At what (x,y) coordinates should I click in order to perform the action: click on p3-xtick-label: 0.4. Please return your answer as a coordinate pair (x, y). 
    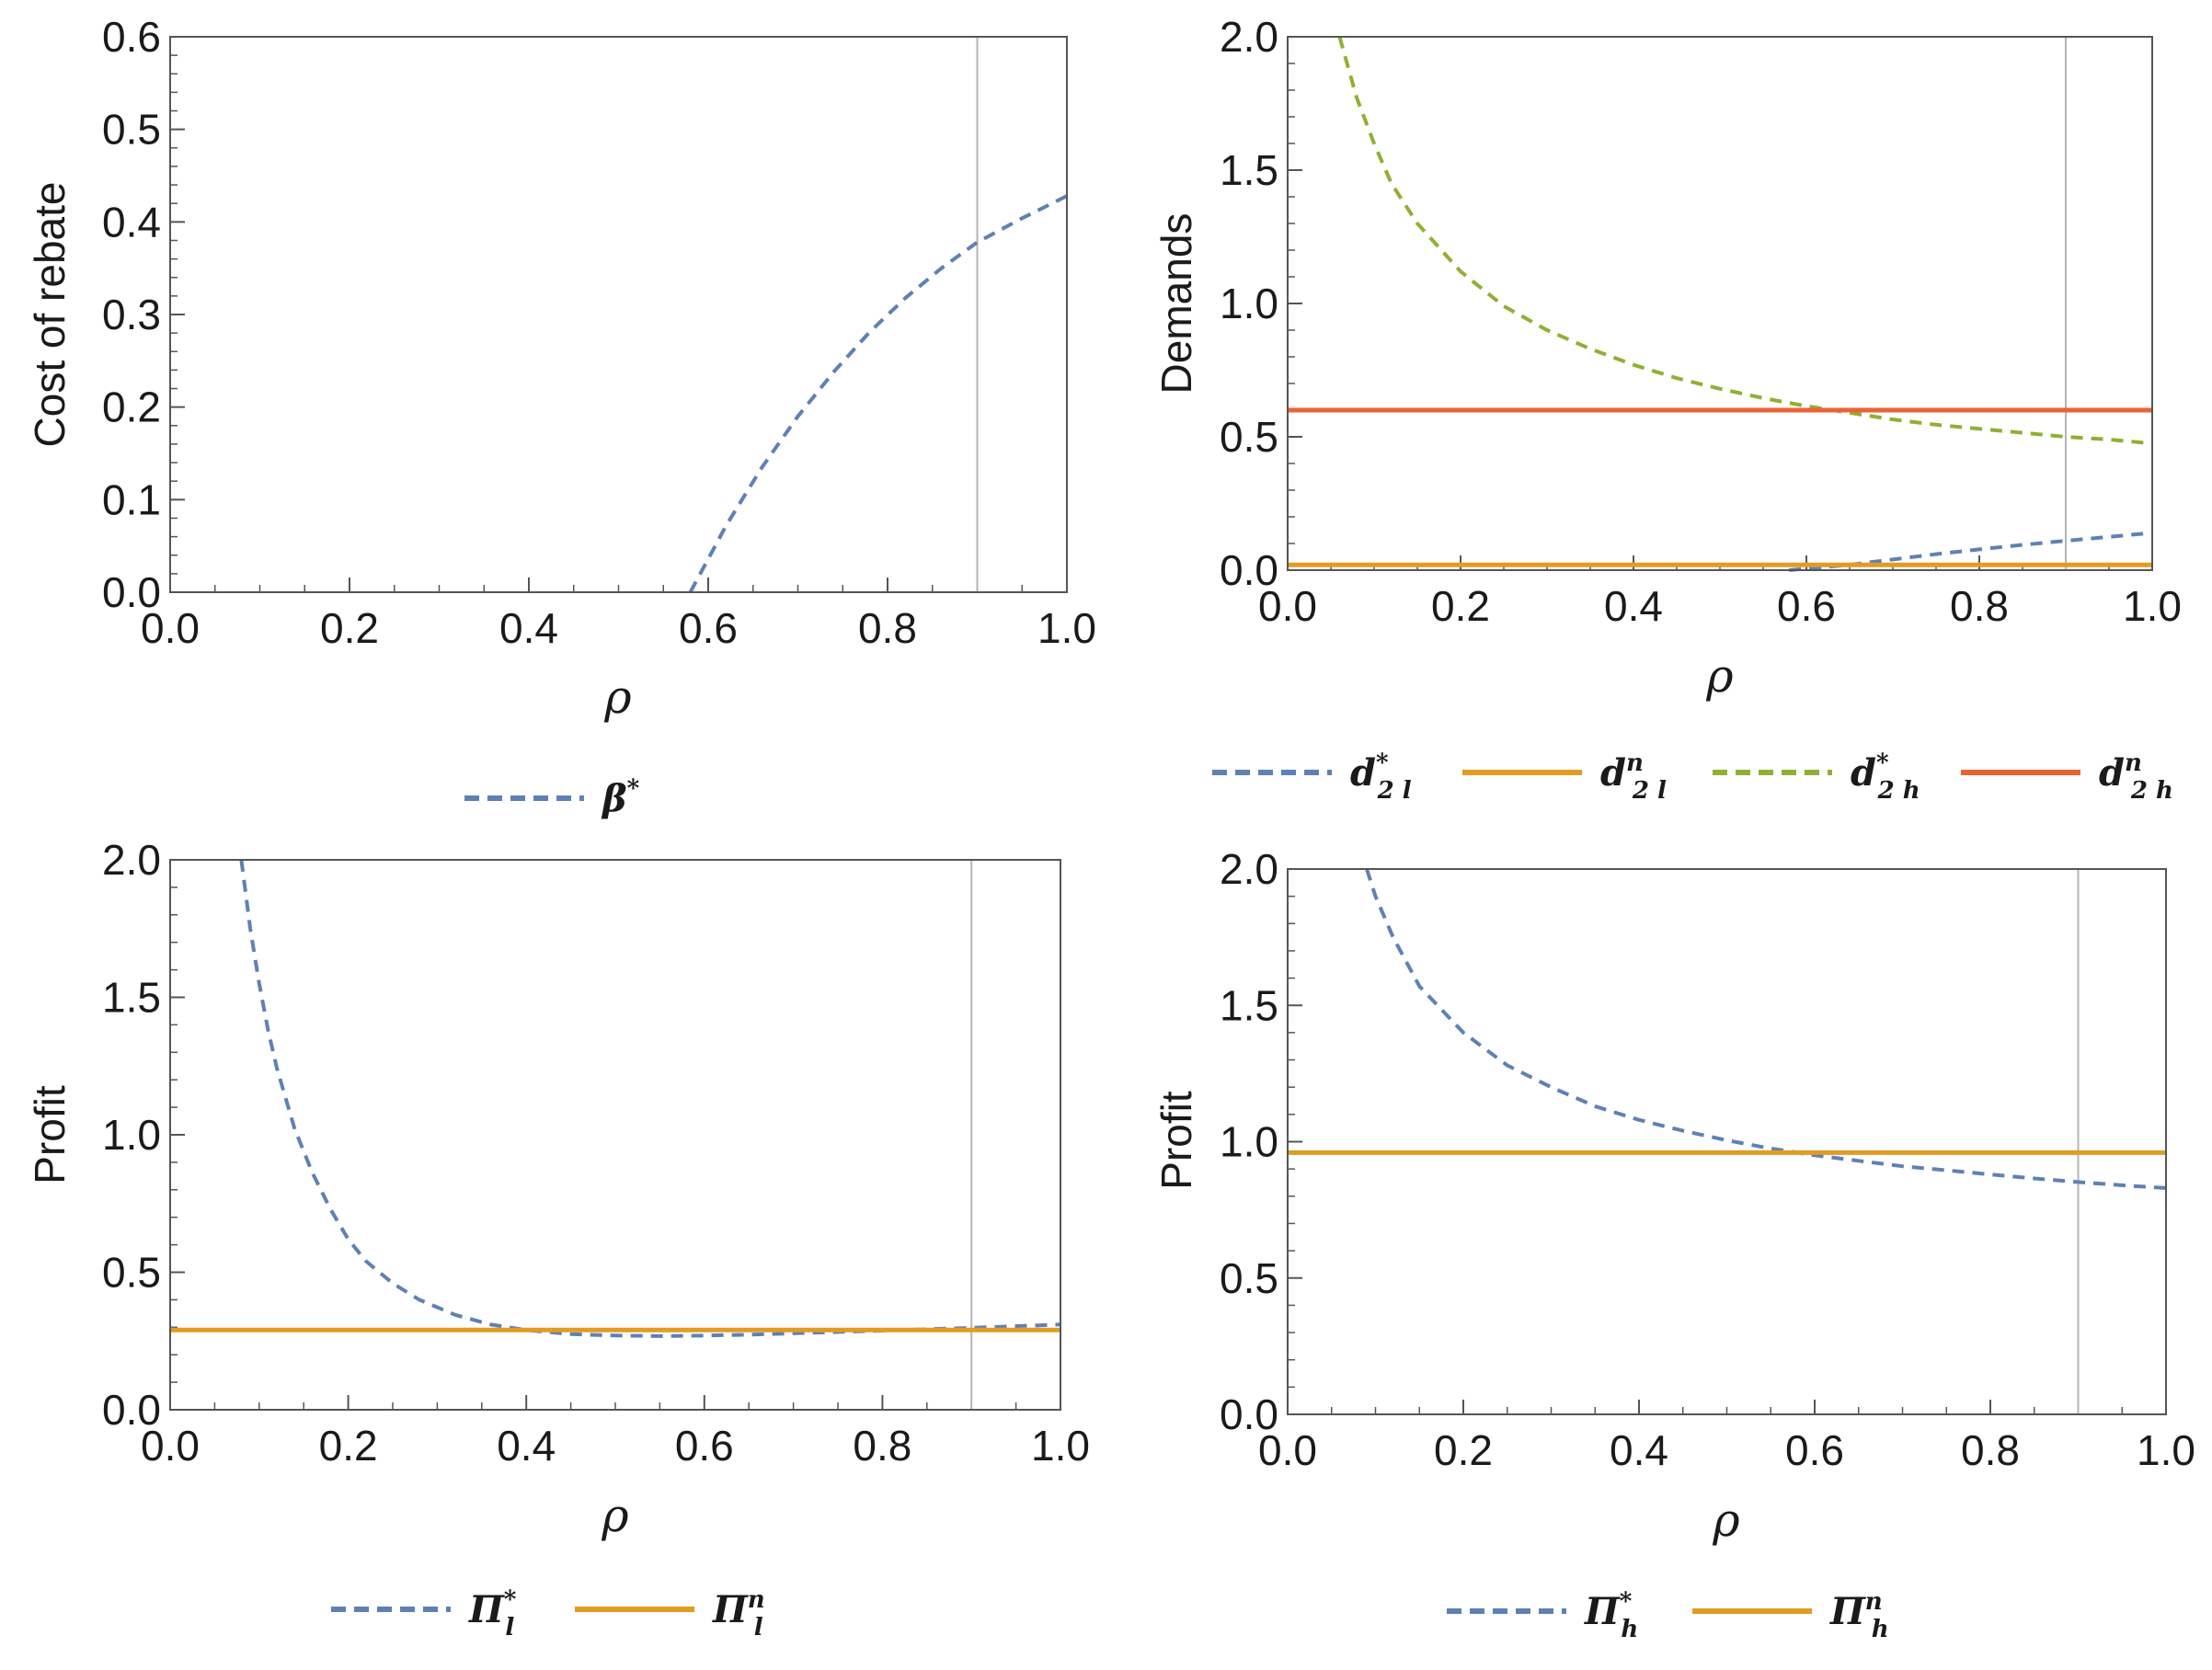
    Looking at the image, I should click on (526, 1446).